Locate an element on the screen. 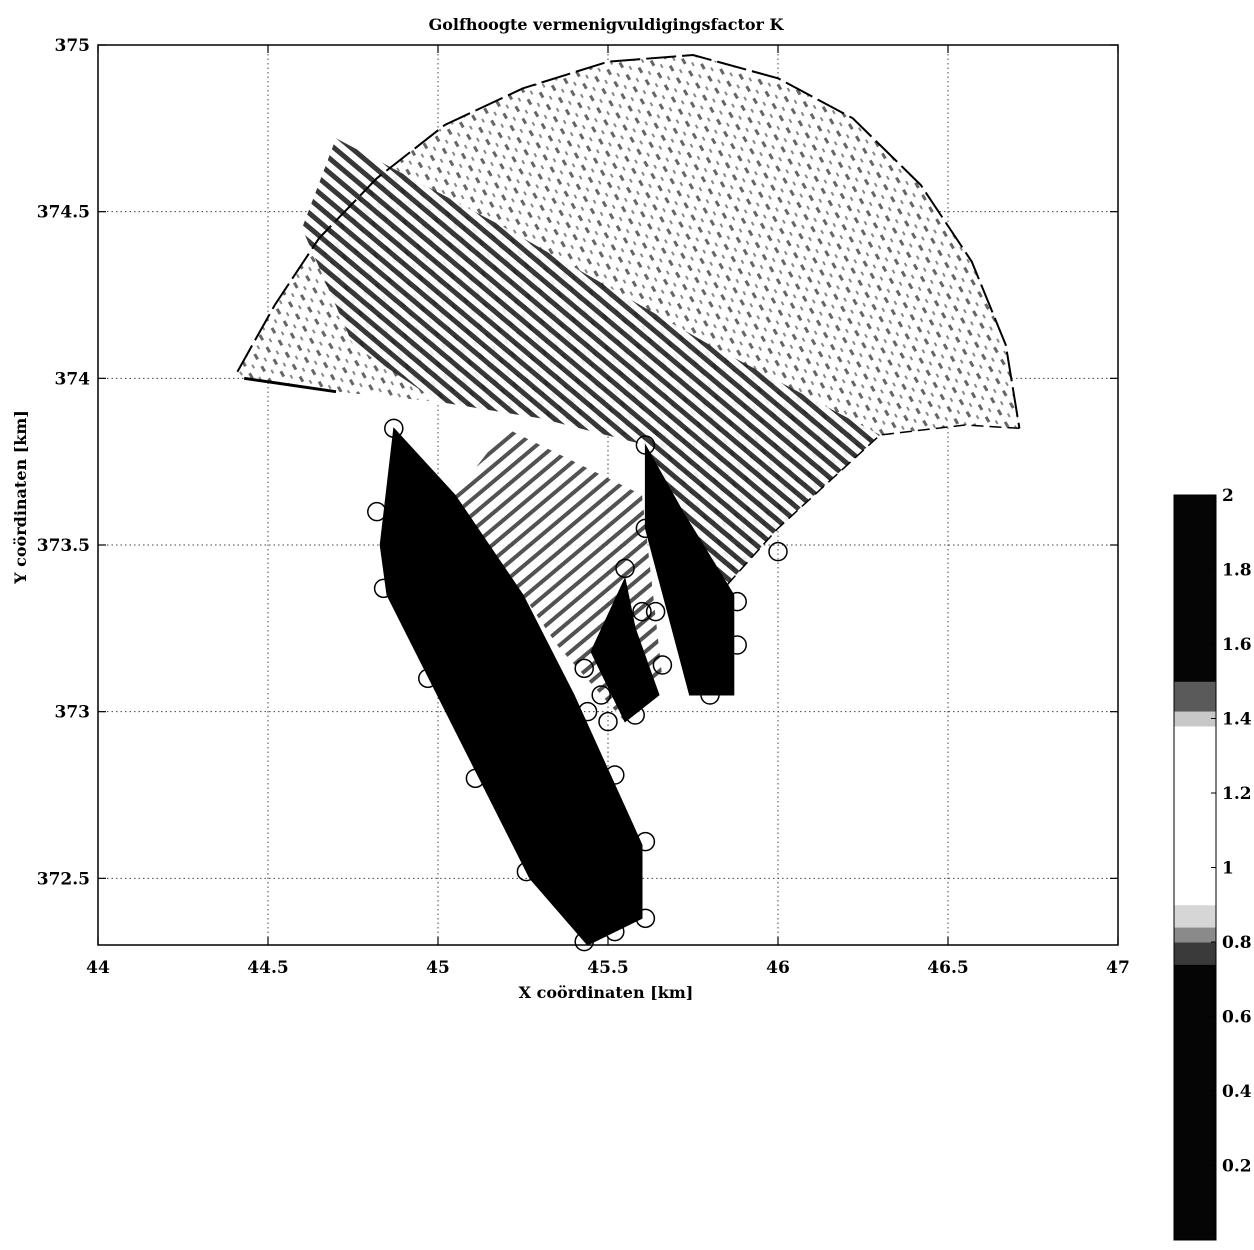  colorbar-tick-label: 1.8 is located at coordinates (1237, 571).